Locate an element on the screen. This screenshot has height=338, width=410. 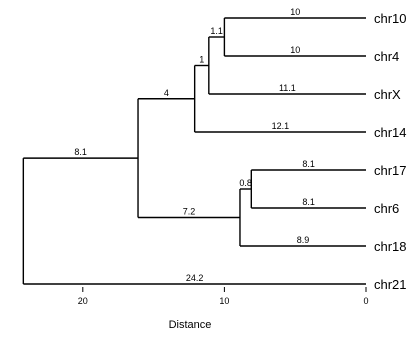
x-axis-title: Distance is located at coordinates (190, 325).